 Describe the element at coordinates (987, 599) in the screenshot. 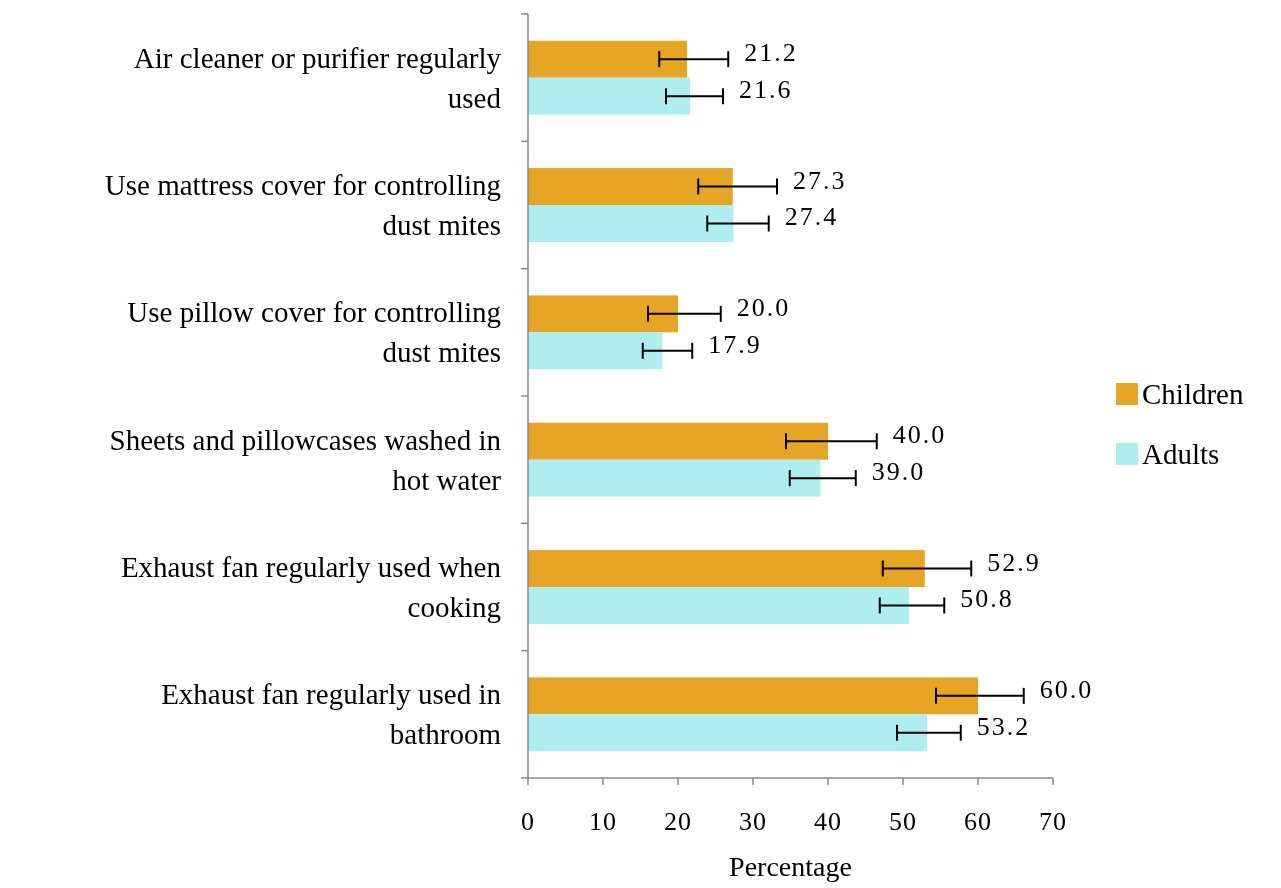

I see `data-label: 50.8` at that location.